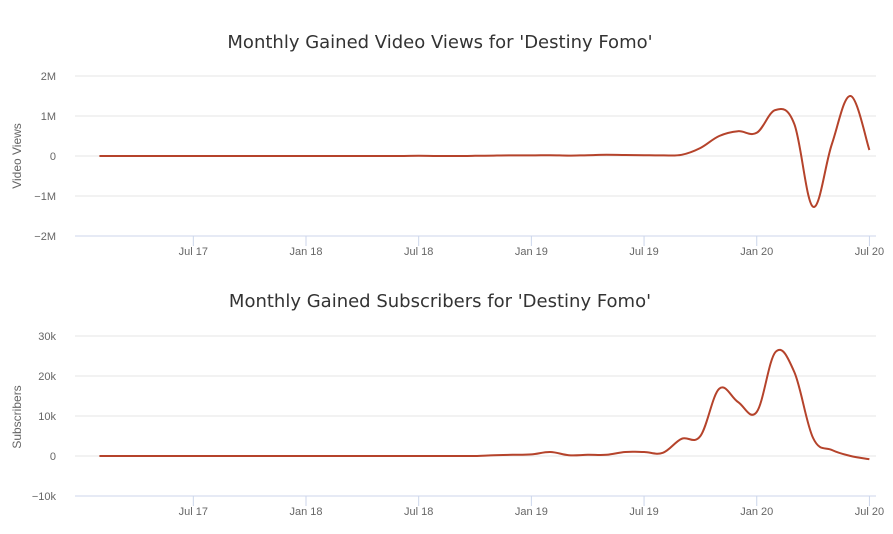 The width and height of the screenshot is (893, 534). Describe the element at coordinates (44, 497) in the screenshot. I see `y-tick-label: −10k` at that location.